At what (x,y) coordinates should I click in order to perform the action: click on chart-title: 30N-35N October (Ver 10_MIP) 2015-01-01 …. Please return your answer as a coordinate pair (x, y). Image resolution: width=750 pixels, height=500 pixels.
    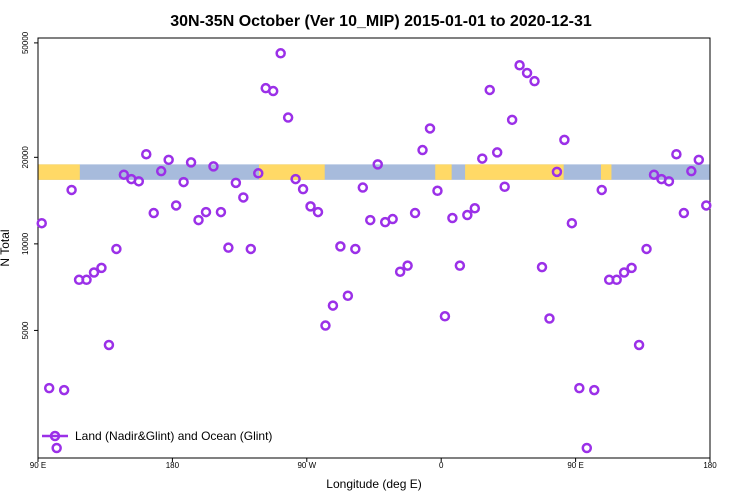
    Looking at the image, I should click on (381, 21).